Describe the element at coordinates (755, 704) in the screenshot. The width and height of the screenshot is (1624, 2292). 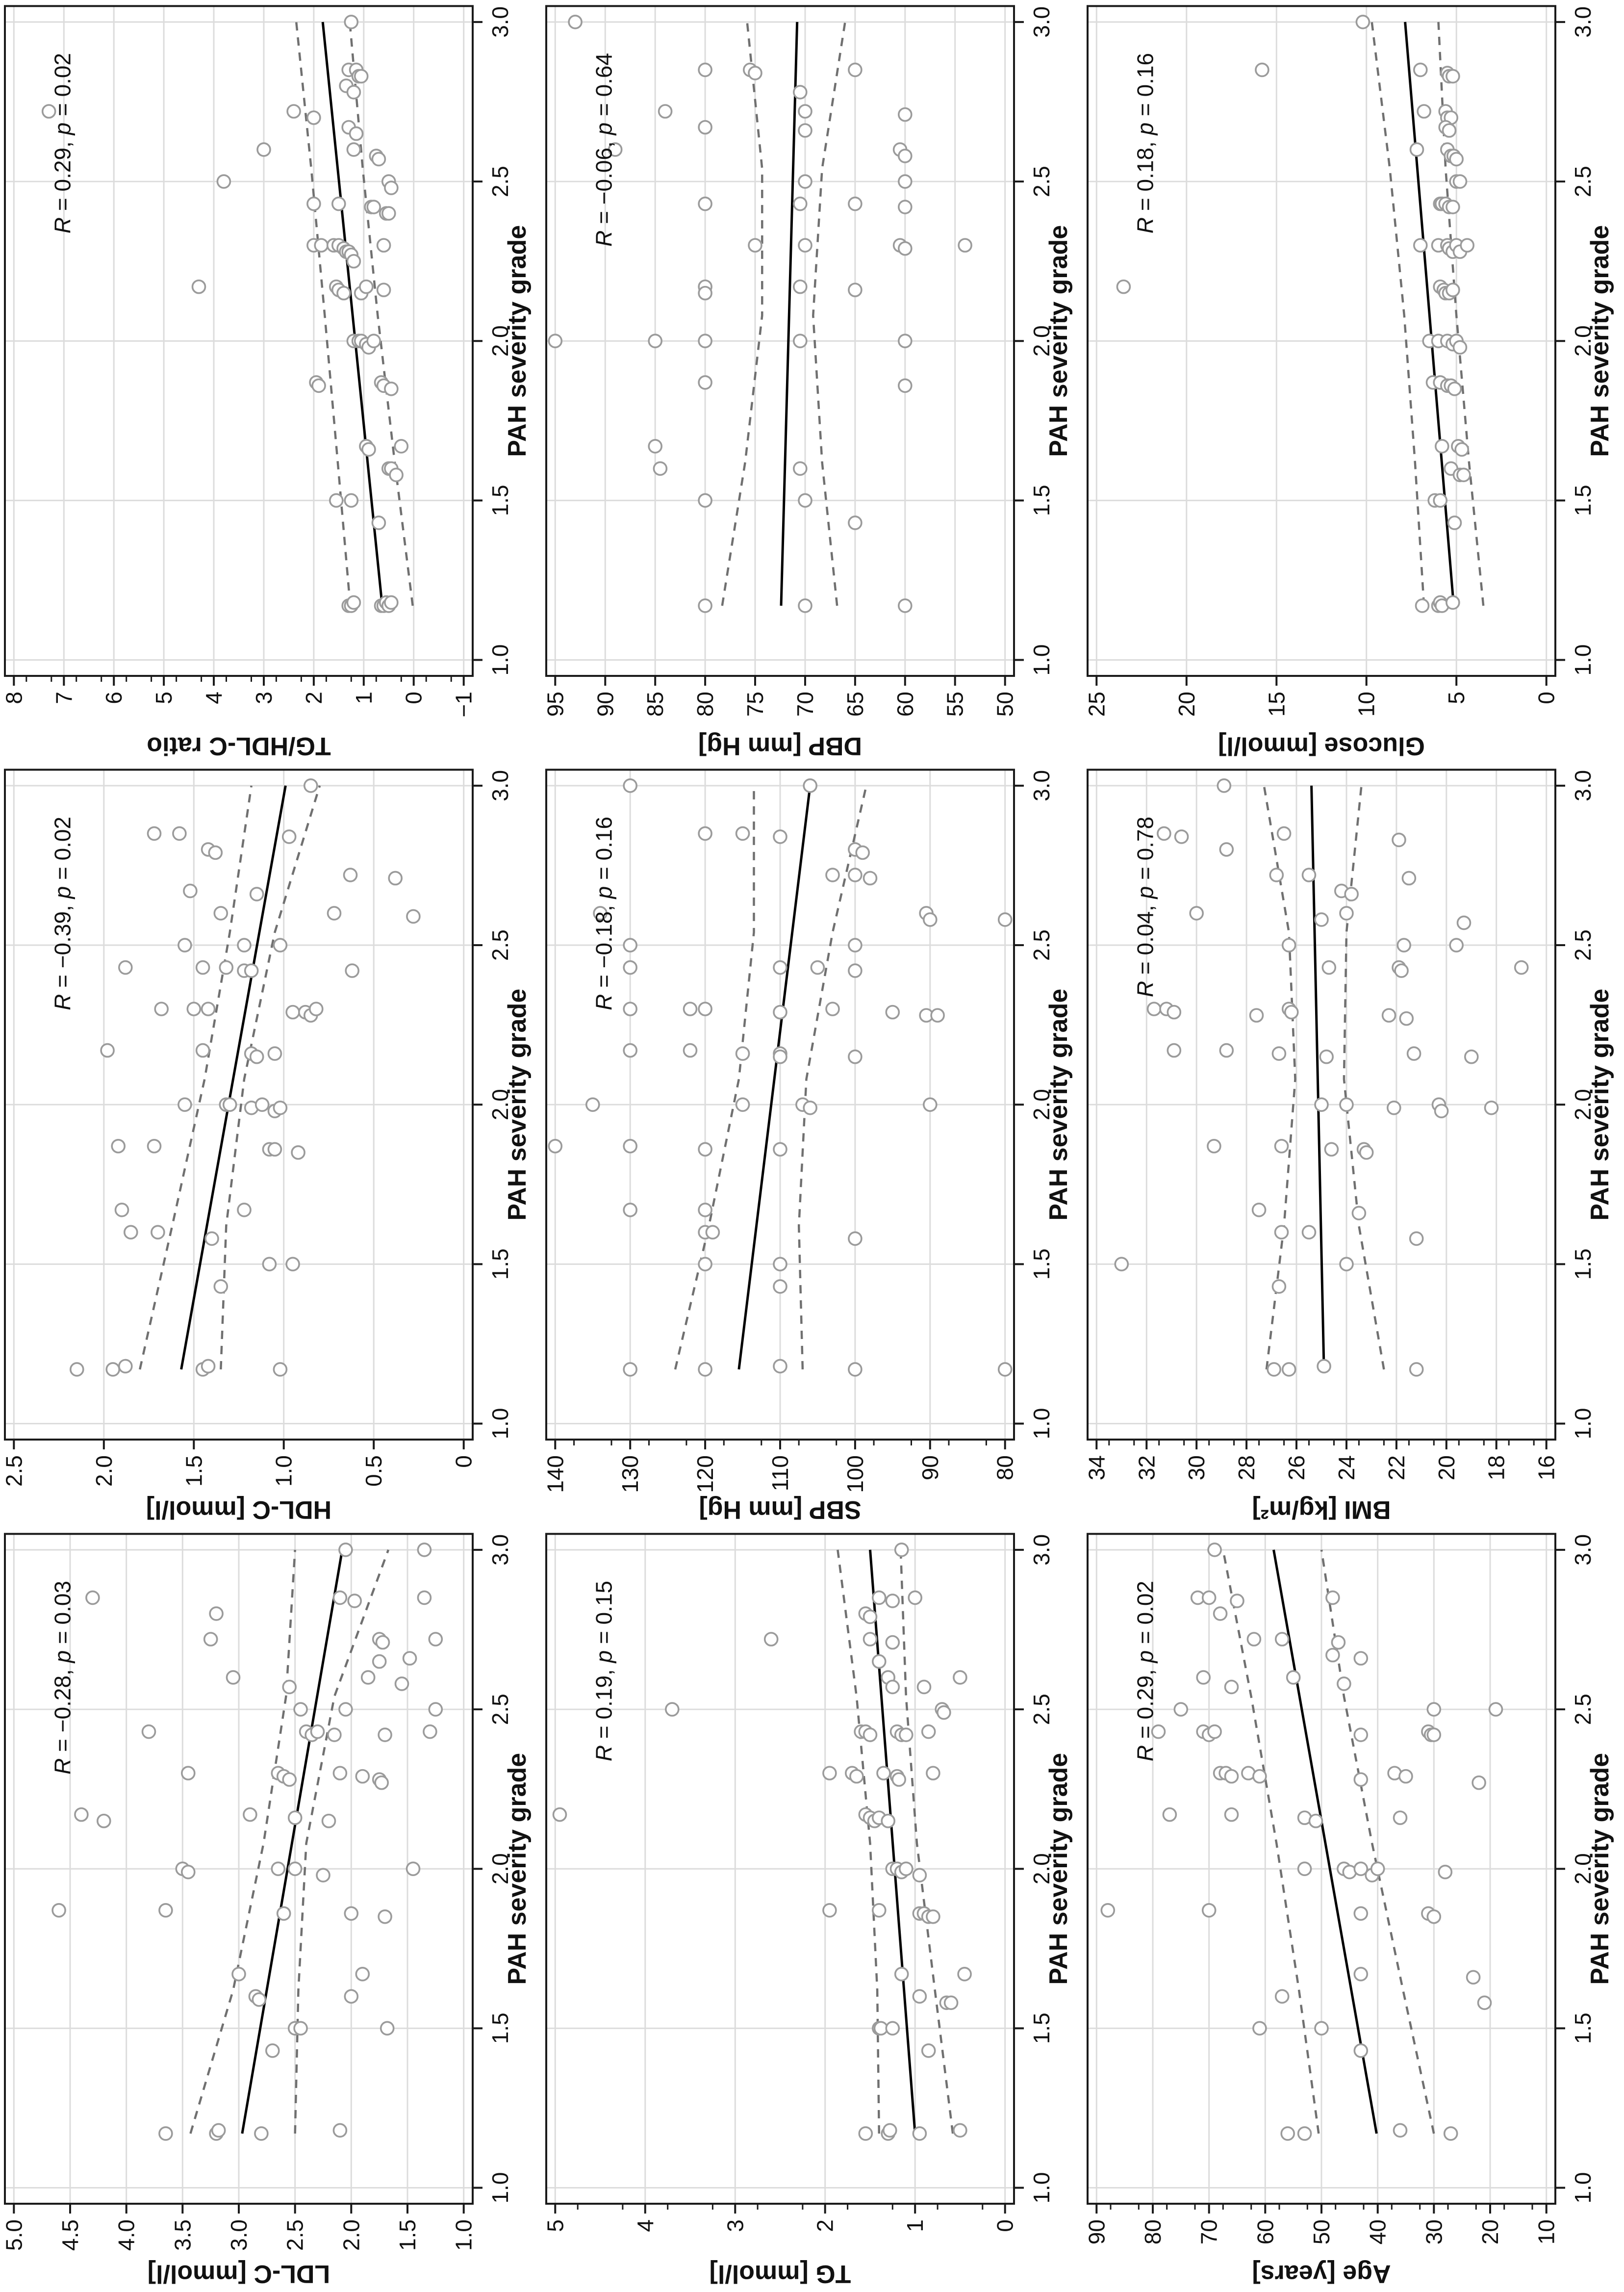
I see `svg-text: 75` at that location.